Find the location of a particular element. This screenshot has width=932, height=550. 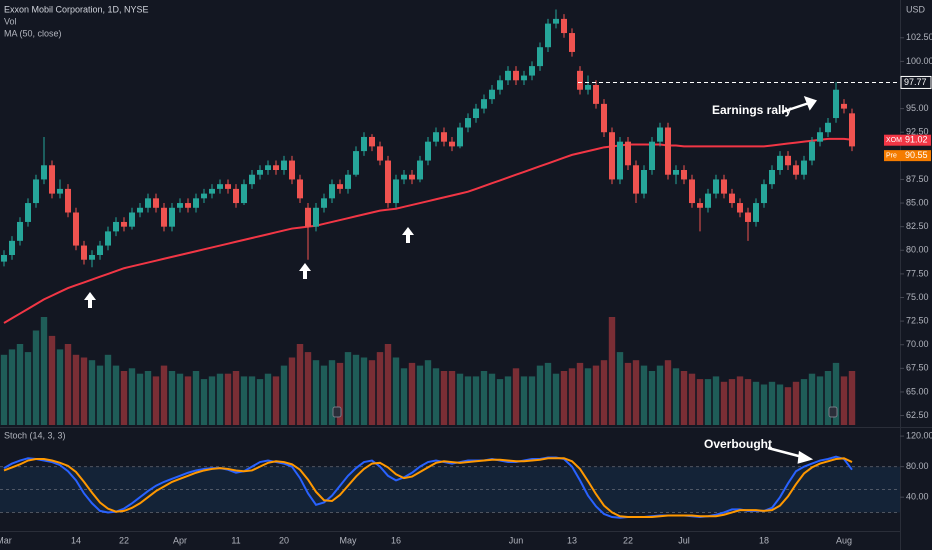

annotation: Overbought is located at coordinates (738, 444).